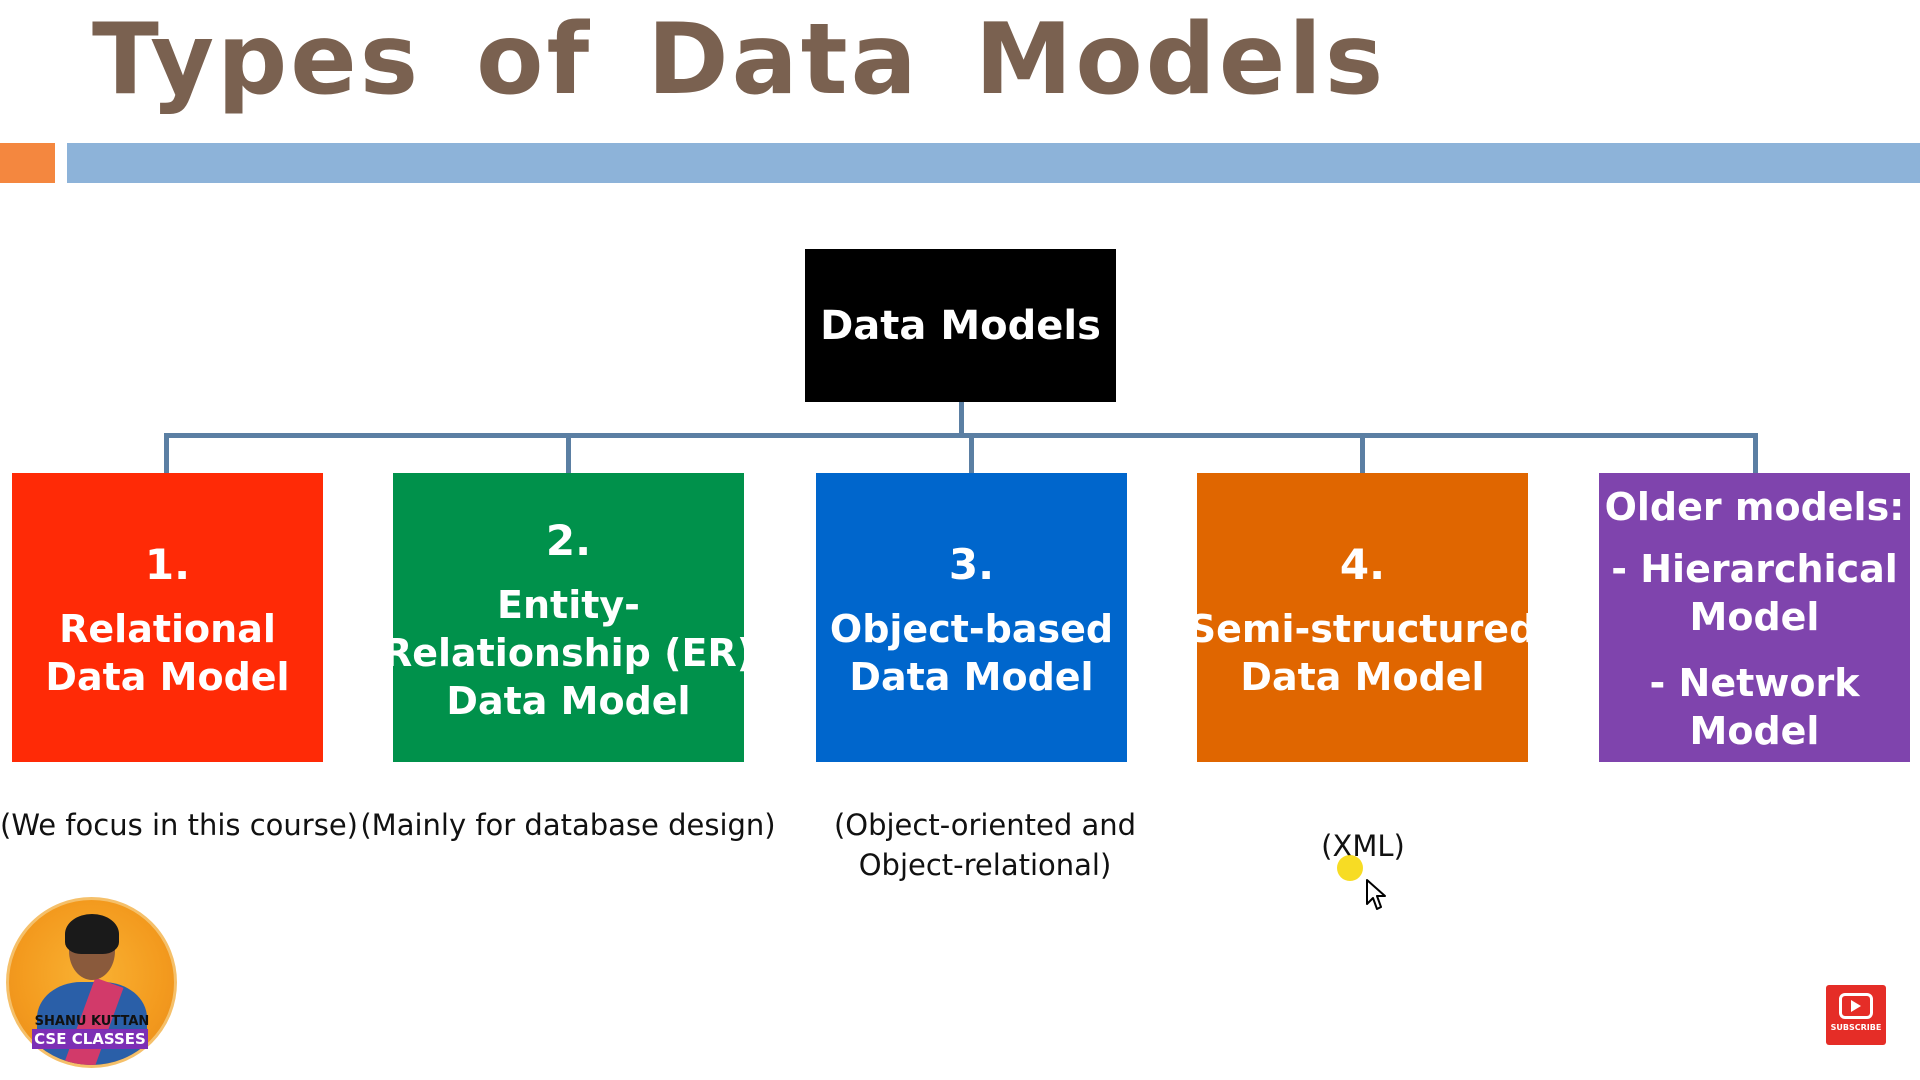 The width and height of the screenshot is (1920, 1080). What do you see at coordinates (1754, 507) in the screenshot?
I see `category-heading: Older models:` at bounding box center [1754, 507].